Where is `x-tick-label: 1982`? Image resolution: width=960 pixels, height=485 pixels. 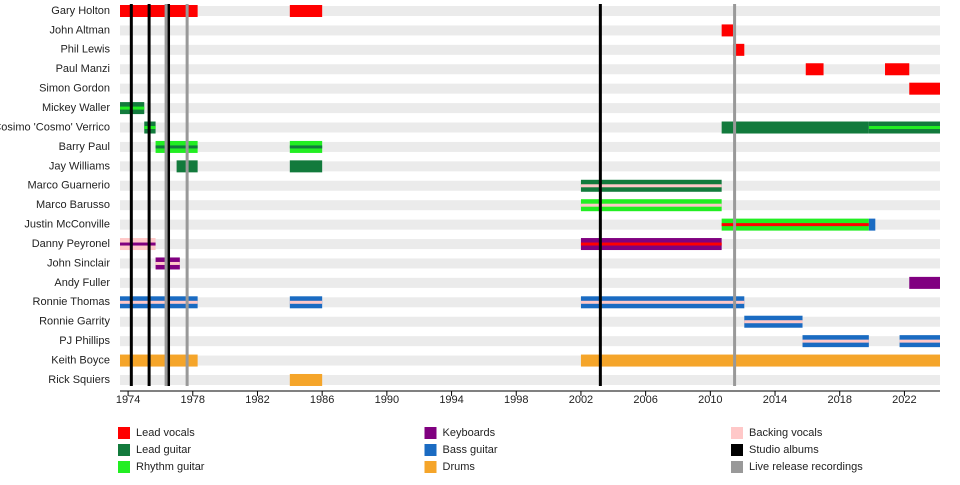
x-tick-label: 1982 is located at coordinates (257, 400).